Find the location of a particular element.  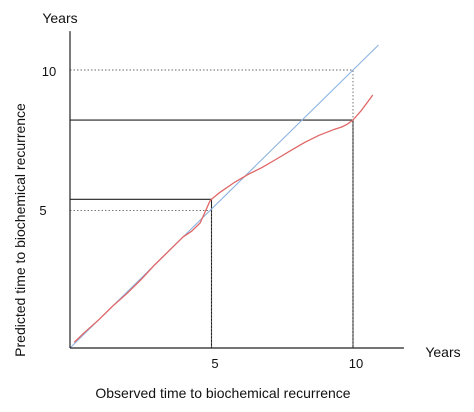

y-unit-label: Years is located at coordinates (59, 18).